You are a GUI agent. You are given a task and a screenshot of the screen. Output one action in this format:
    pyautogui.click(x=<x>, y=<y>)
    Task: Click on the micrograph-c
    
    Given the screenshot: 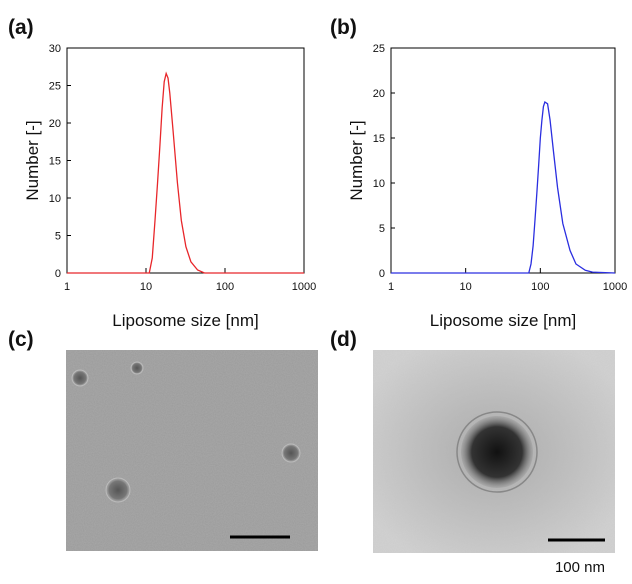 What is the action you would take?
    pyautogui.click(x=192, y=450)
    